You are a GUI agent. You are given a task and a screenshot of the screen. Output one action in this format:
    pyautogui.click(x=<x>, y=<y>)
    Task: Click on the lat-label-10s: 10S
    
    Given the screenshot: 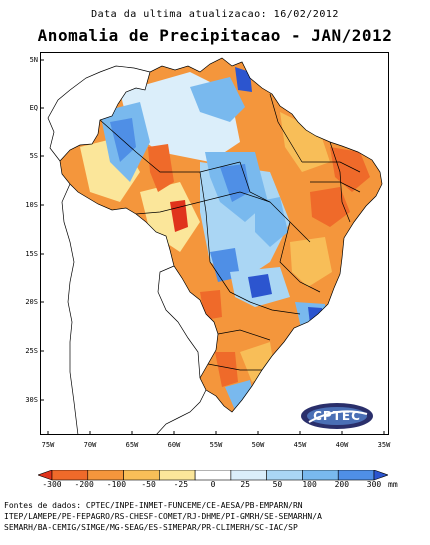 What is the action you would take?
    pyautogui.click(x=31, y=205)
    